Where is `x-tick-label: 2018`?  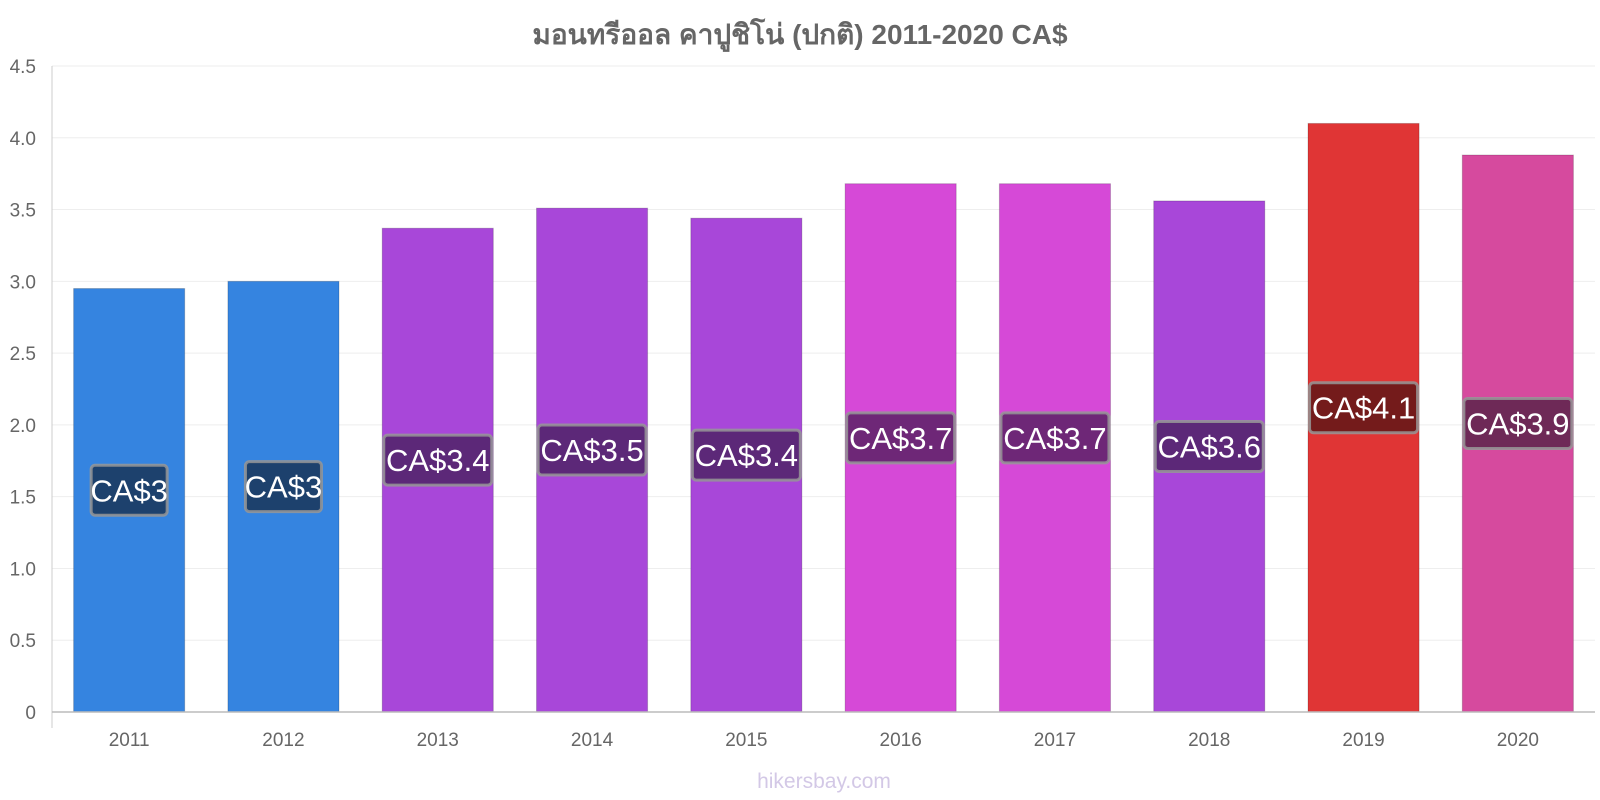
x-tick-label: 2018 is located at coordinates (1209, 740).